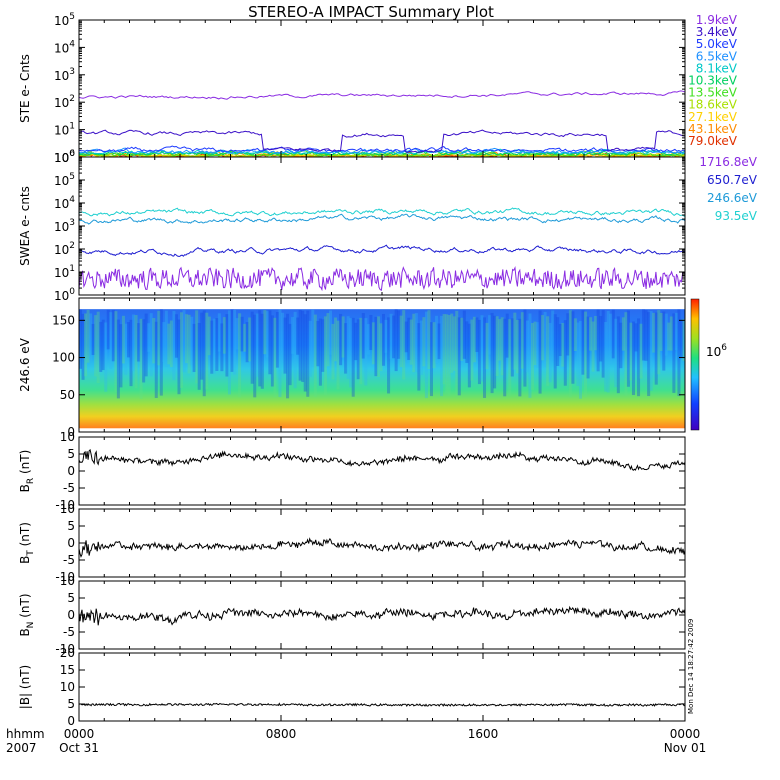 This screenshot has width=780, height=780. I want to click on swea-ytick-label: 10⁰, so click(64, 295).